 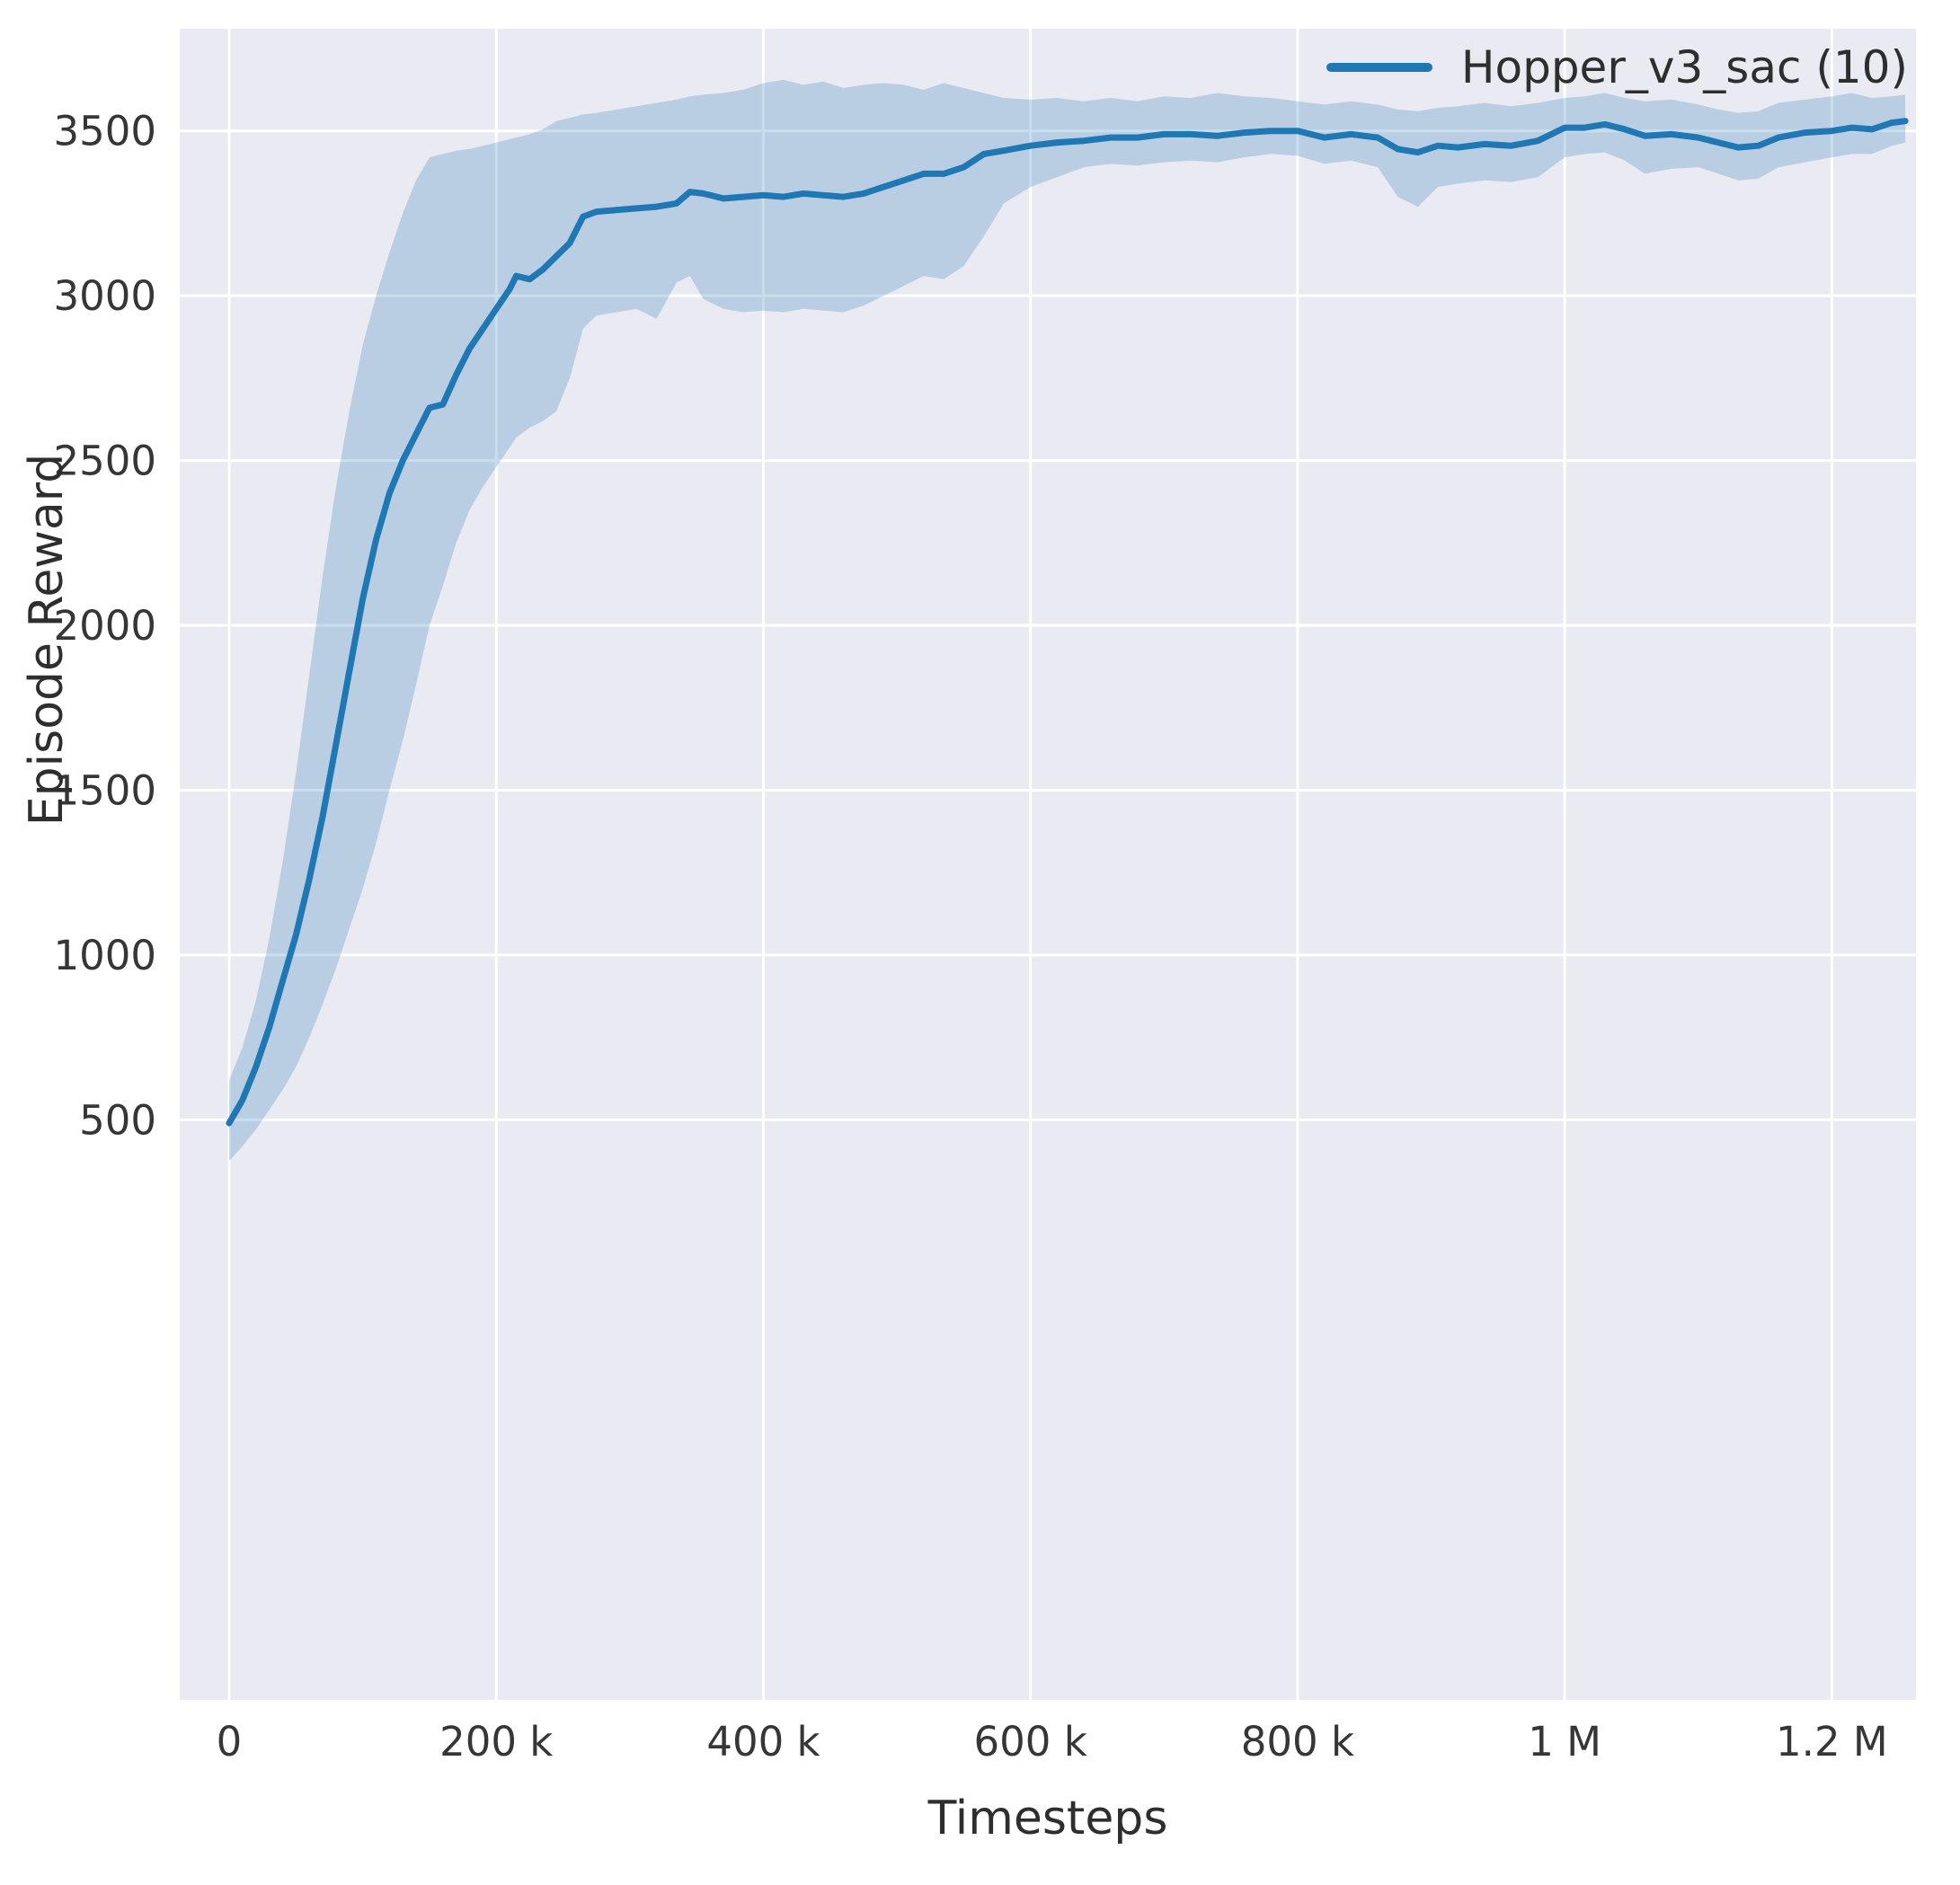 I want to click on y-tick-label: 1500, so click(x=105, y=790).